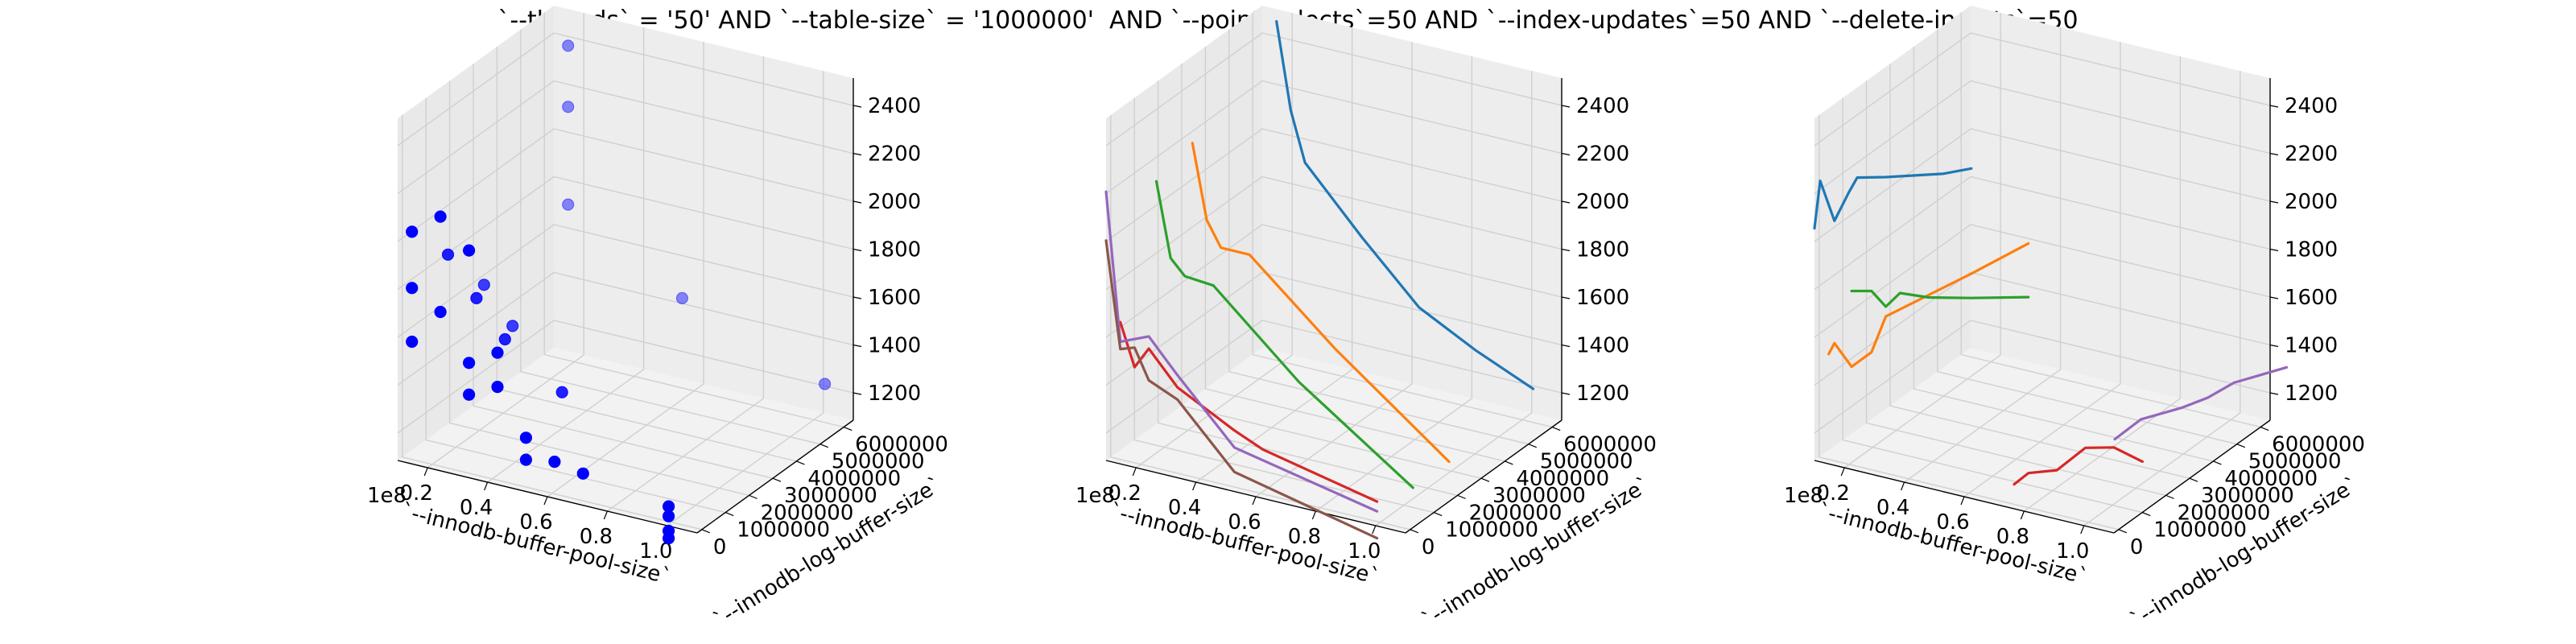  What do you see at coordinates (535, 522) in the screenshot?
I see `x-tick-label: 0.6` at bounding box center [535, 522].